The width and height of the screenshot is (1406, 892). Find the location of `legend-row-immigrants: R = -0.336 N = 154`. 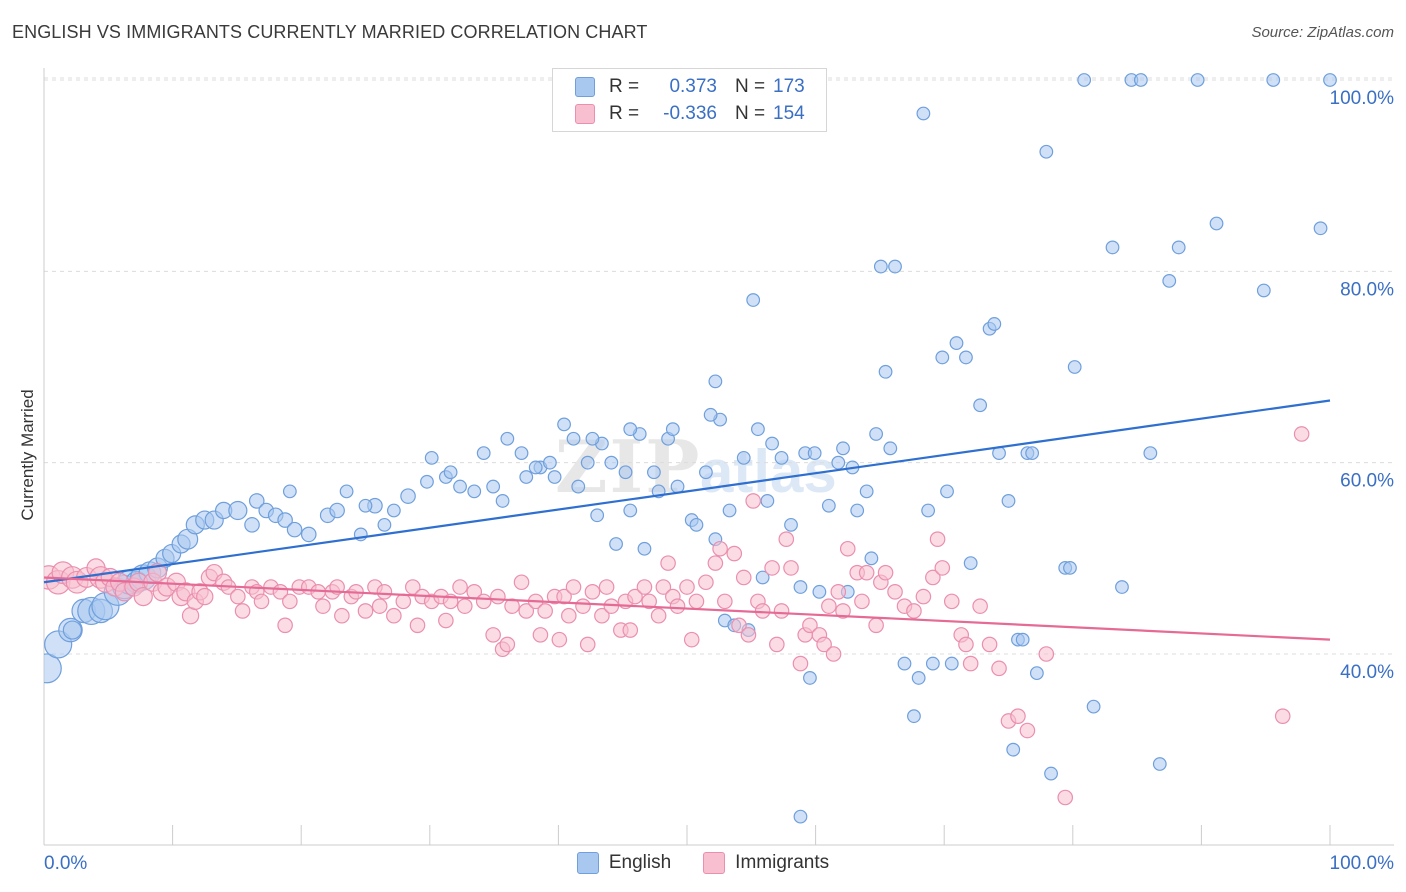

legend-row-immigrants: R = -0.336 N = 154 is located at coordinates (690, 114).